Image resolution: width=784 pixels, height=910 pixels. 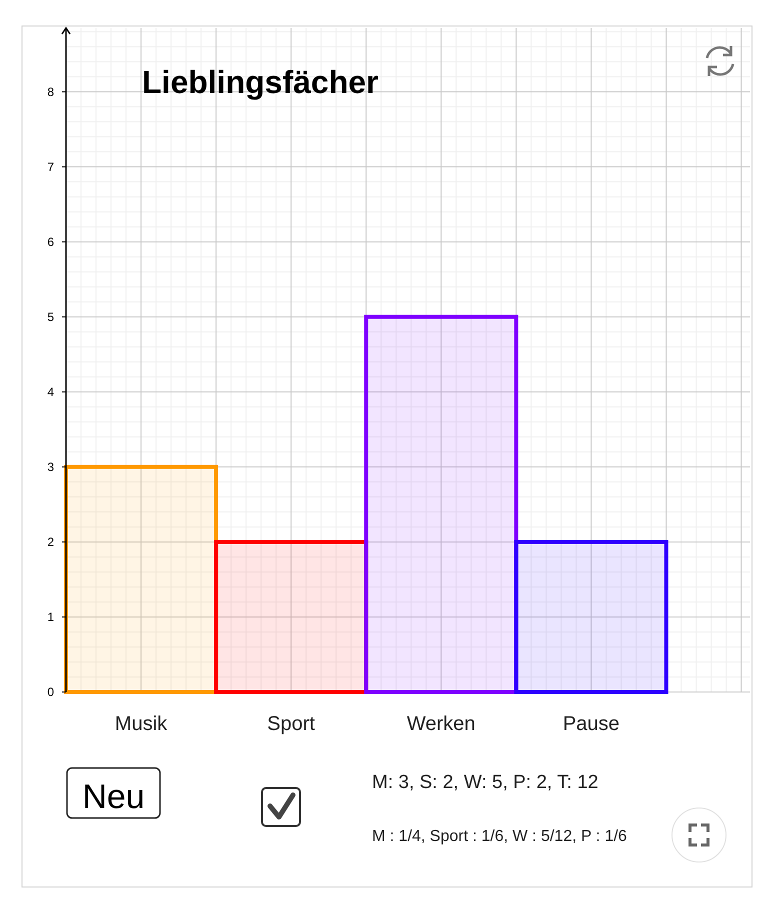 I want to click on text: M : 1/4, Sport : 1/6, W : 5/12, P : 1/6, so click(x=500, y=836).